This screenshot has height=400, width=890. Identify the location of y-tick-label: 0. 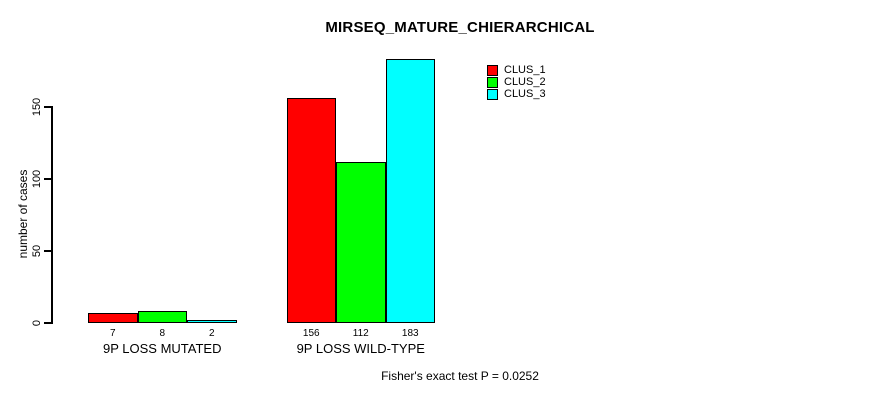
(37, 323).